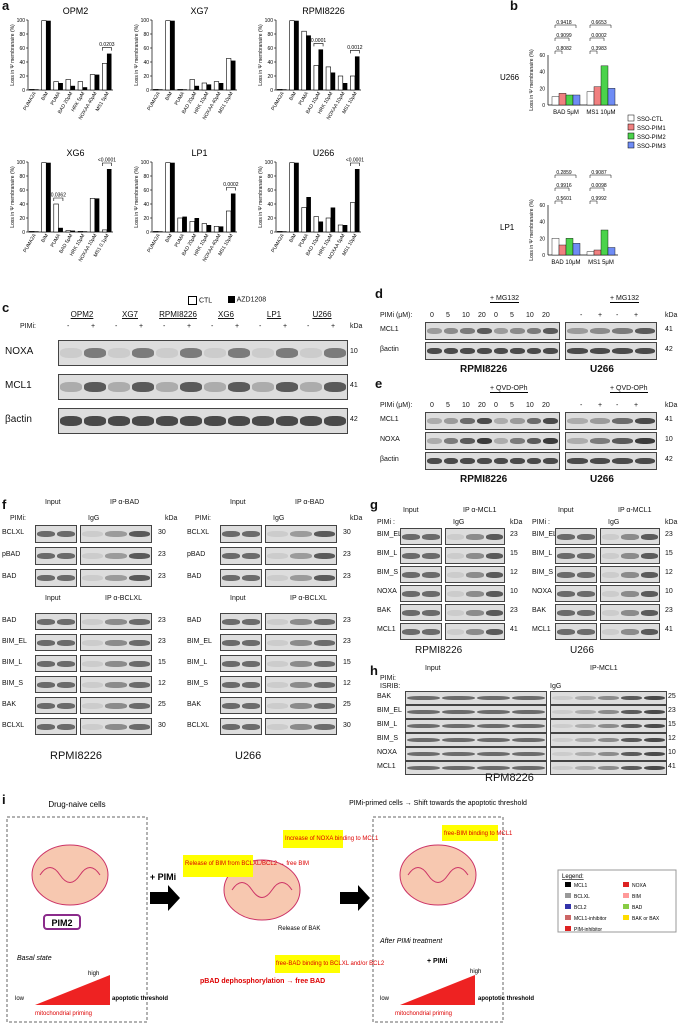 Image resolution: width=685 pixels, height=1030 pixels. I want to click on dose: 0, so click(496, 315).